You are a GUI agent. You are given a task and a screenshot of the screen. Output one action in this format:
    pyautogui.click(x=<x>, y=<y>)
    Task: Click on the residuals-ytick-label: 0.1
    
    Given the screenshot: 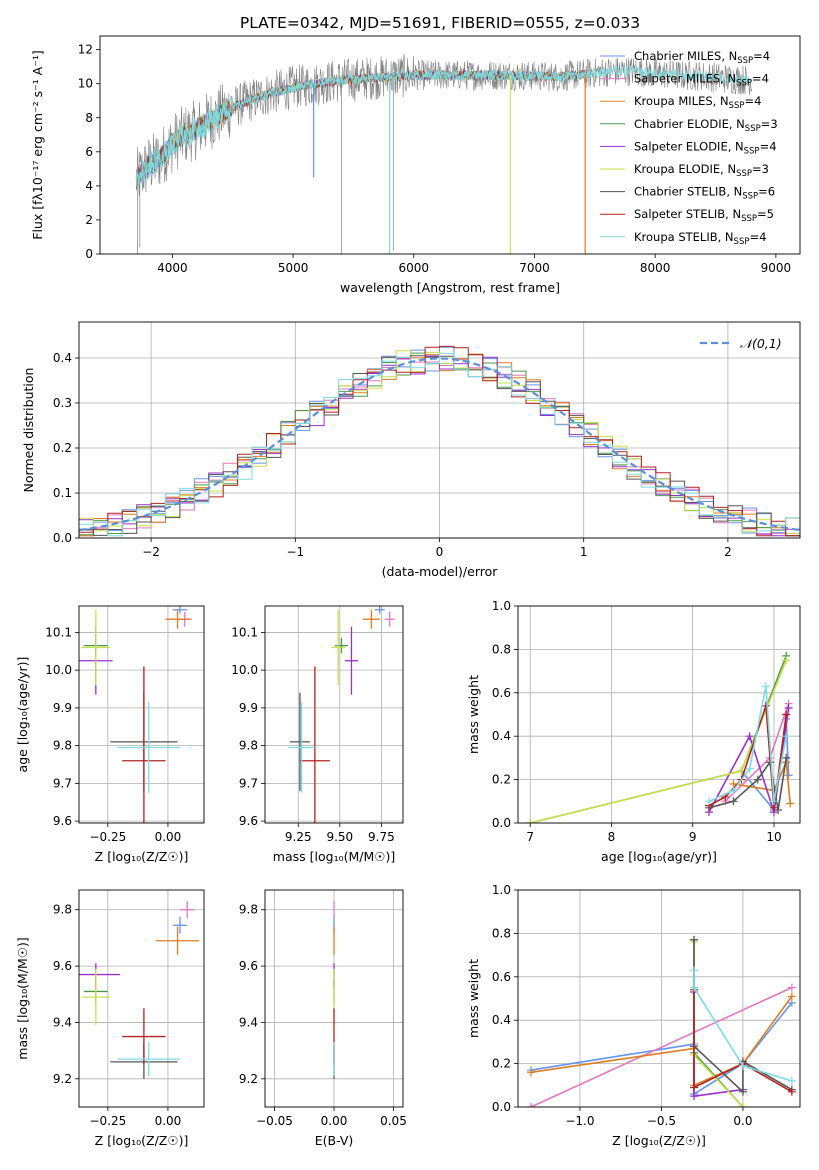 What is the action you would take?
    pyautogui.click(x=62, y=493)
    